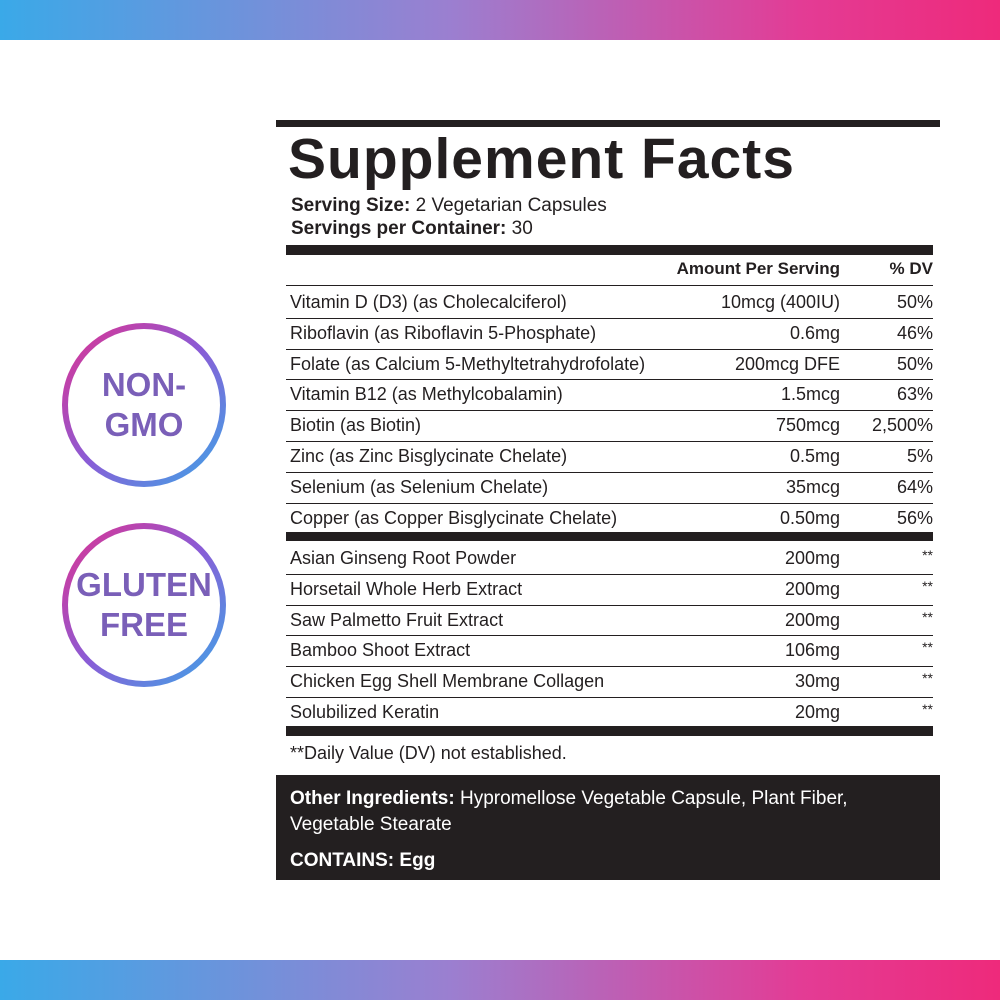  What do you see at coordinates (500, 980) in the screenshot?
I see `bottom-gradient` at bounding box center [500, 980].